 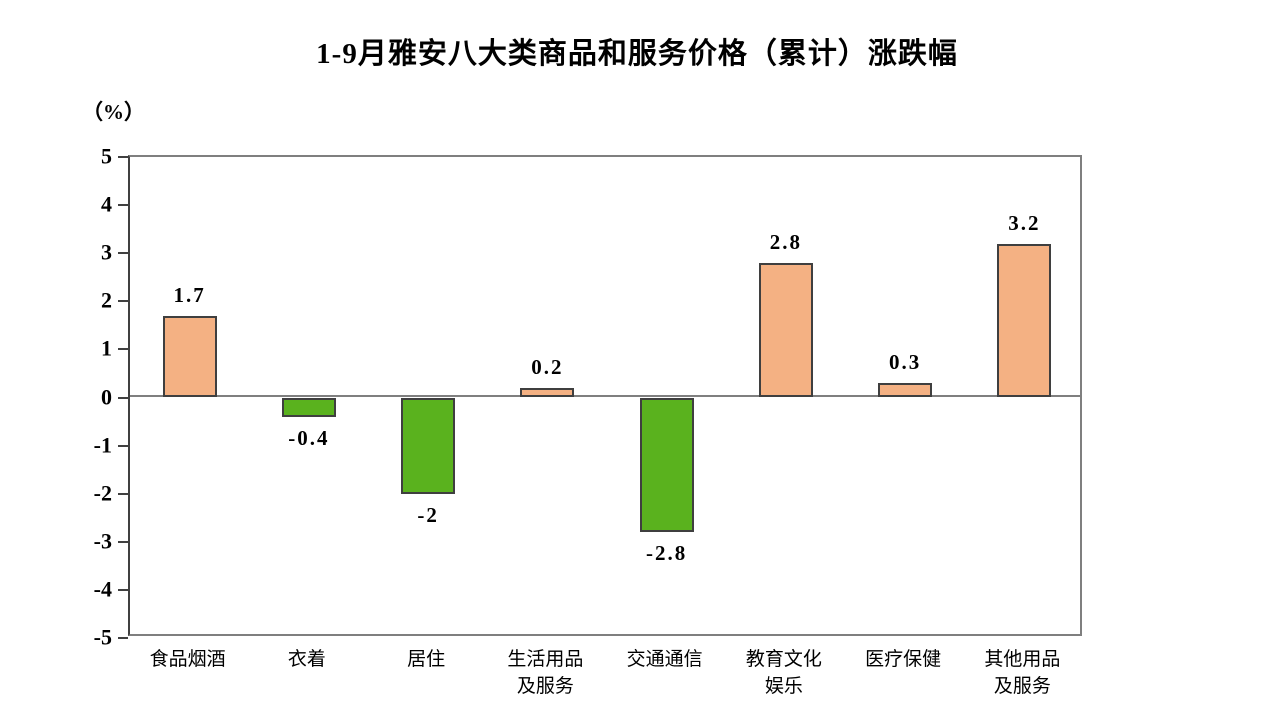 I want to click on y-axis-tick-label: -1, so click(x=102, y=445).